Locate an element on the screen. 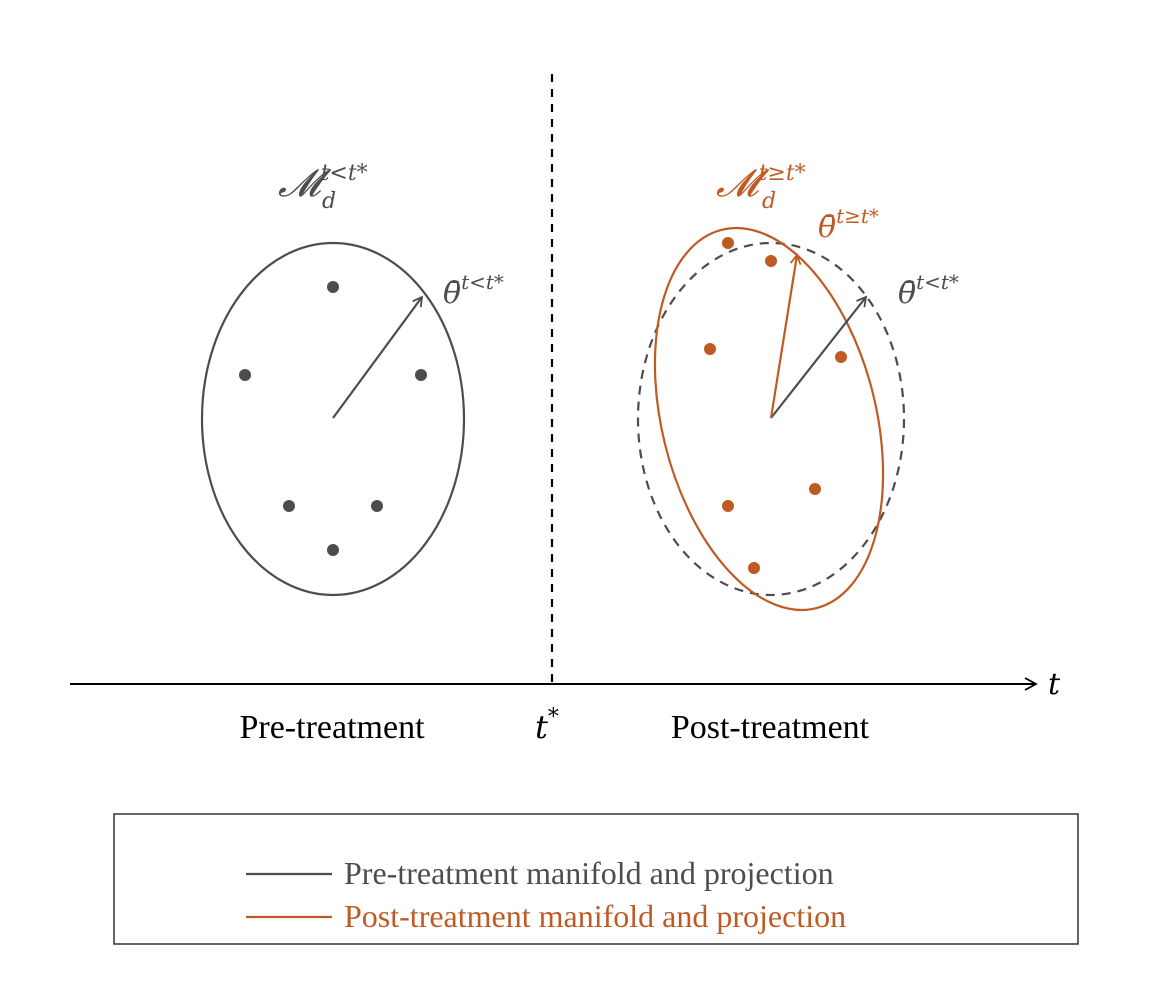  post-reference-projection-symbol: θ̄ is located at coordinates (907, 293).